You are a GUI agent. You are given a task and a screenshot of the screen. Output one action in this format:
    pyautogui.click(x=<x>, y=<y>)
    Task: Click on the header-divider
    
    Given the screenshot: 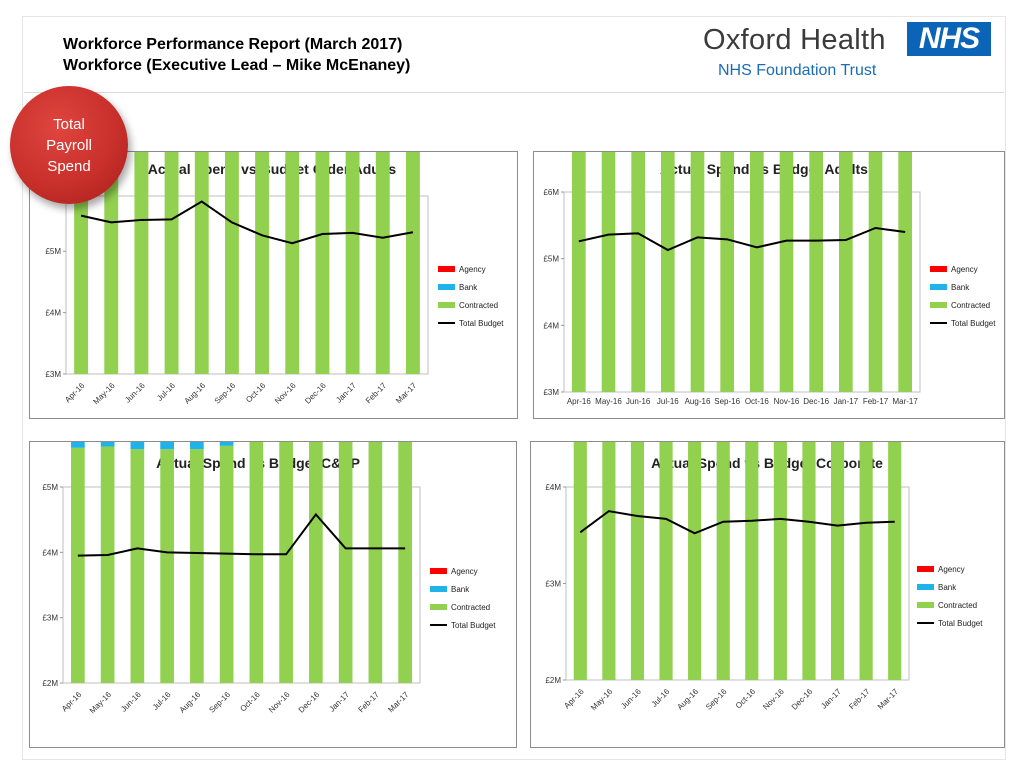 What is the action you would take?
    pyautogui.click(x=514, y=92)
    